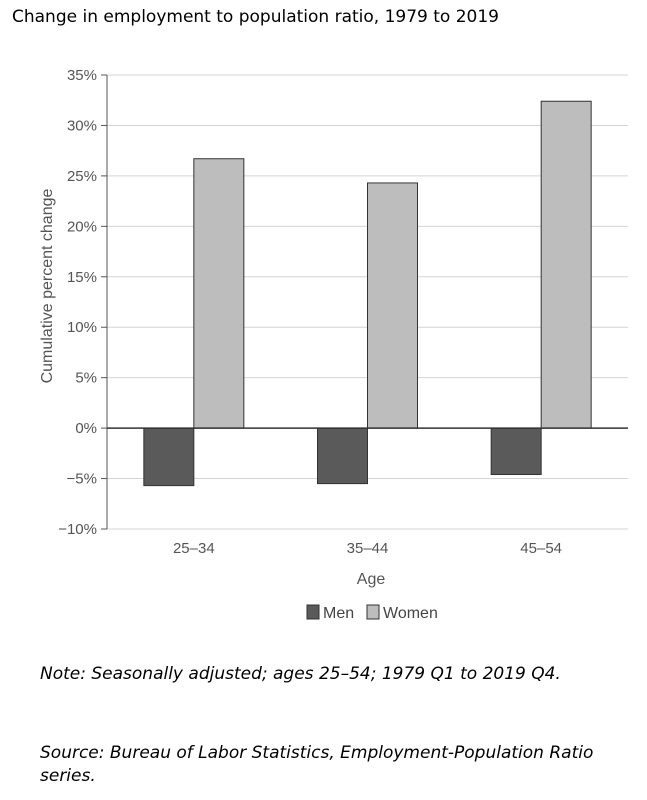 The width and height of the screenshot is (647, 800). I want to click on y-axis-label: Cumulative percent change, so click(47, 286).